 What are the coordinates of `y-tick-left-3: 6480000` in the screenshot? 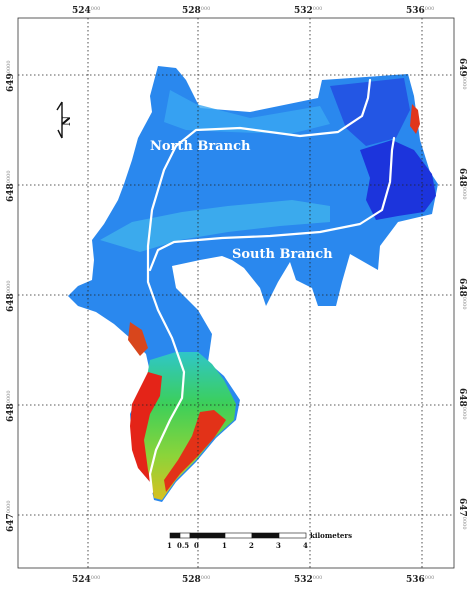 It's located at (11, 296).